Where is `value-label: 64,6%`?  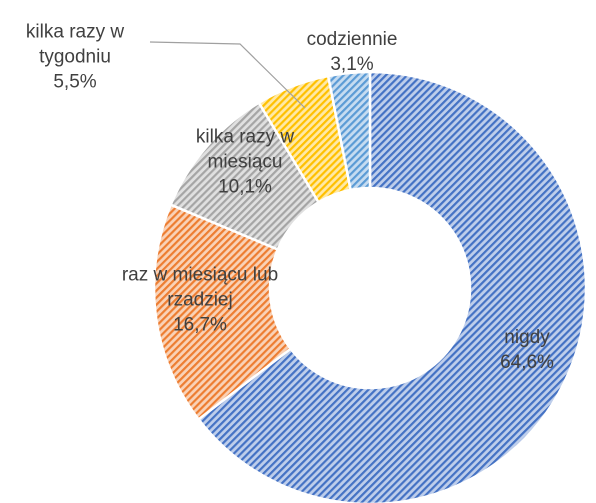
value-label: 64,6% is located at coordinates (527, 362).